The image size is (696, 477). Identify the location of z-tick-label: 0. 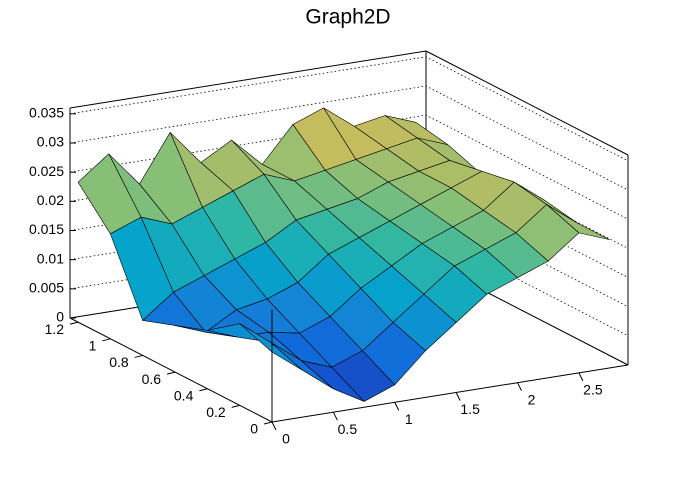
(60, 317).